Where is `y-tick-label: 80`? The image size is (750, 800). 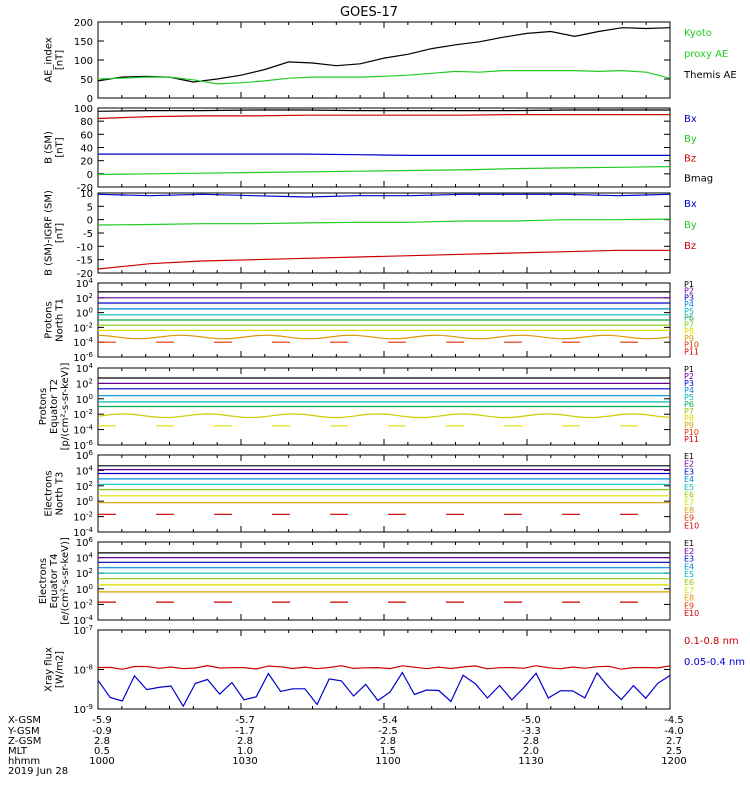 y-tick-label: 80 is located at coordinates (86, 122).